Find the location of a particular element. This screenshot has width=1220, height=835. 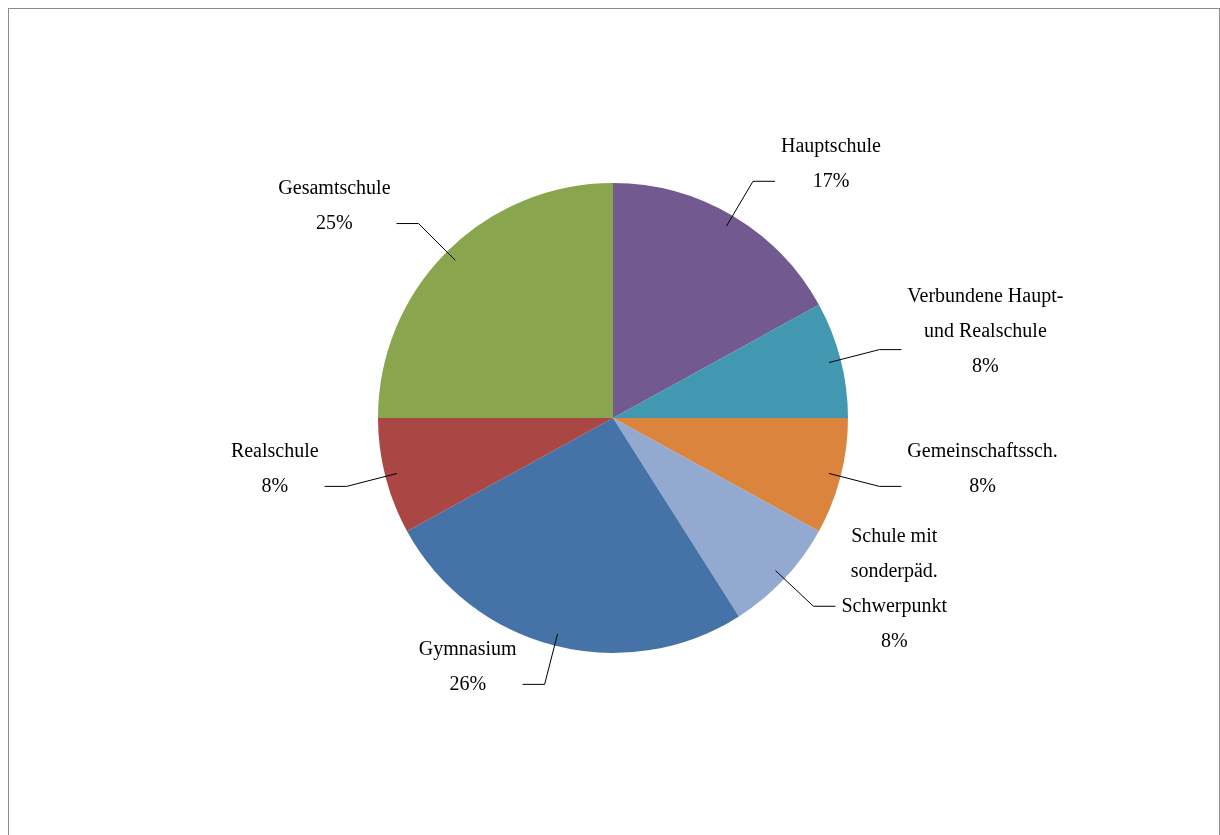

slice-label: Gymnasium is located at coordinates (468, 648).